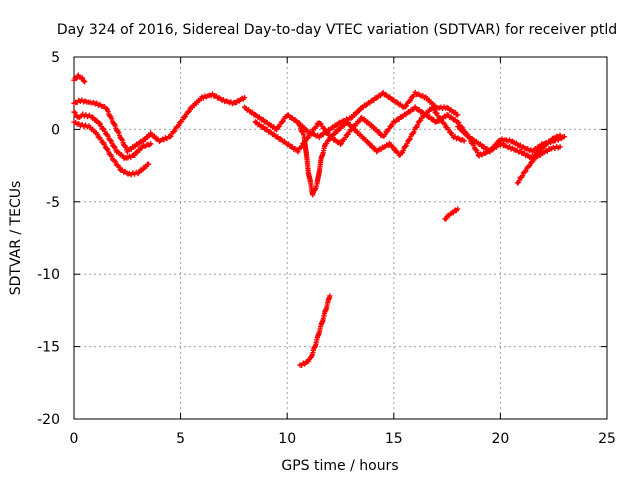 The height and width of the screenshot is (480, 640). I want to click on series-track-d, so click(79, 78).